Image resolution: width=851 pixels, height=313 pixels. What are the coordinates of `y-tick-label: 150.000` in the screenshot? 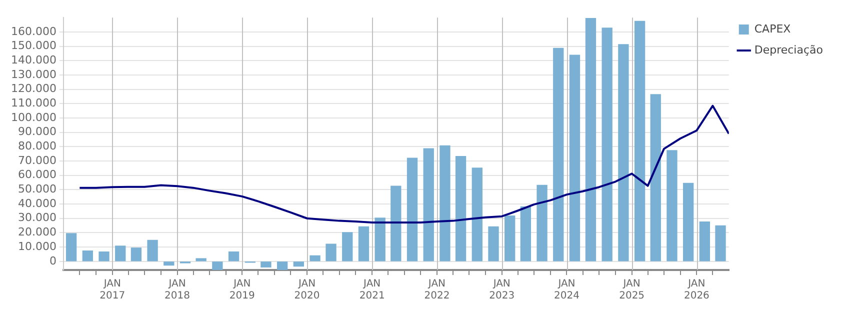 It's located at (33, 45).